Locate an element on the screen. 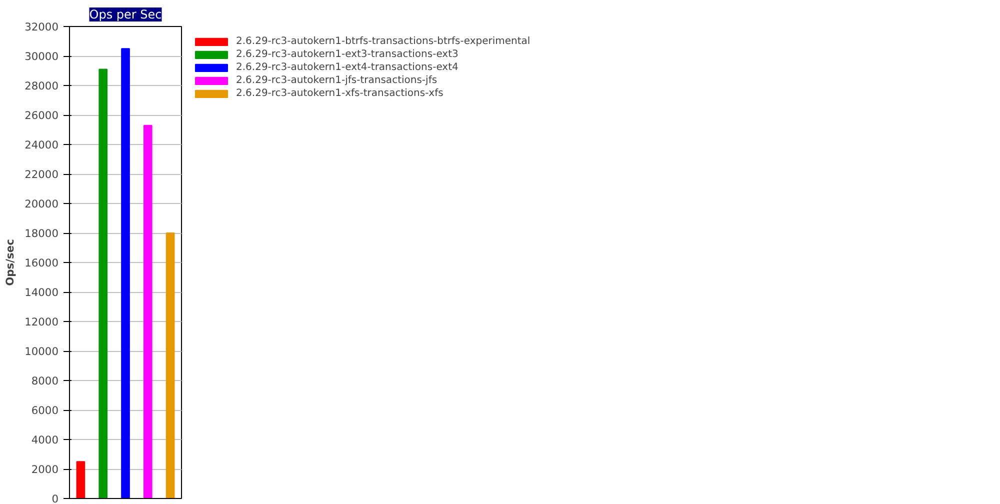 This screenshot has height=504, width=1000. y-tick-label: 24000 is located at coordinates (41, 145).